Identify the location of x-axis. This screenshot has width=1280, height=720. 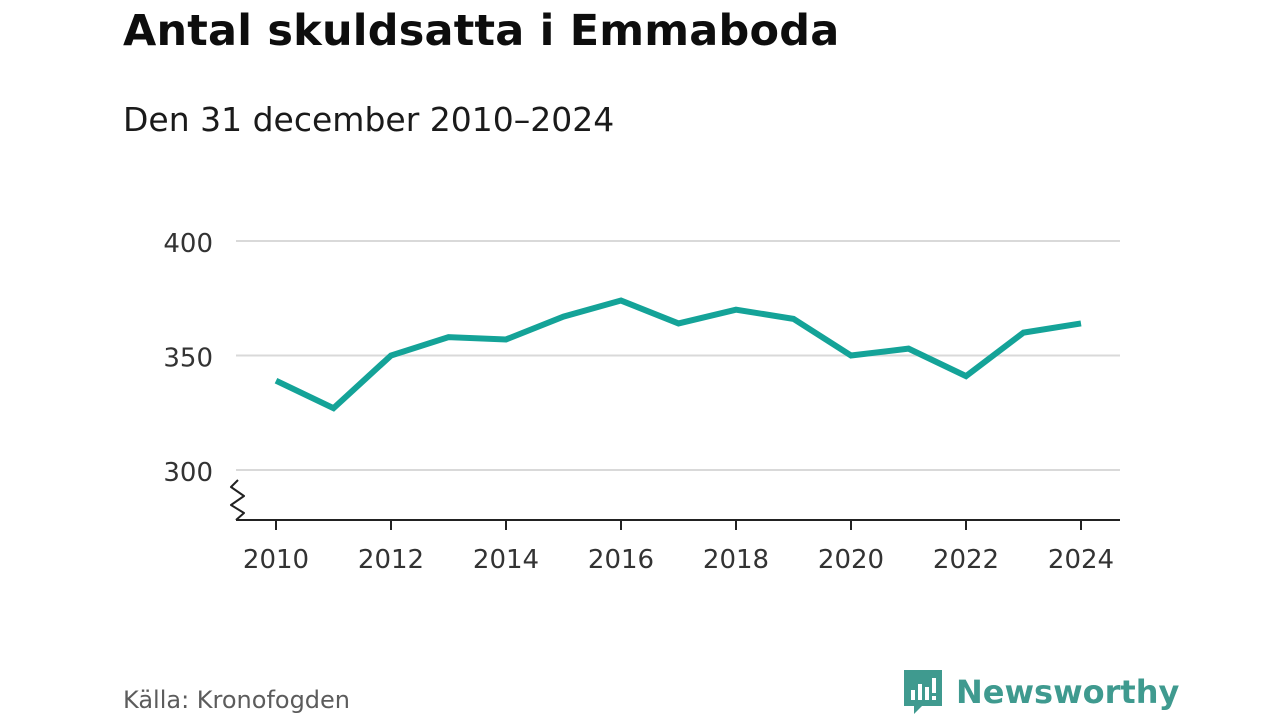
(675, 500).